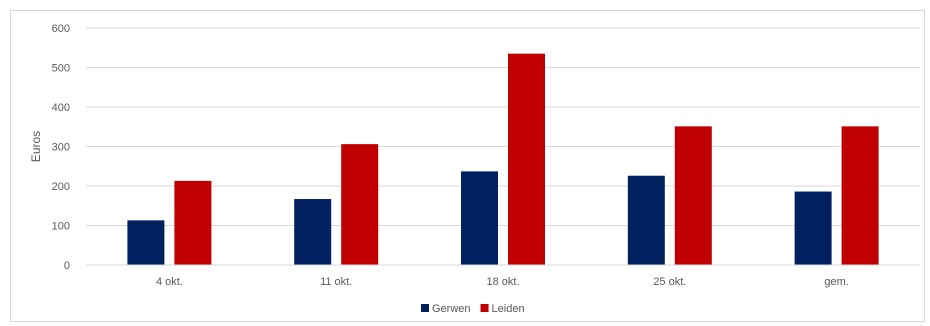 The image size is (930, 326). I want to click on legend-swatch-gerwen, so click(425, 308).